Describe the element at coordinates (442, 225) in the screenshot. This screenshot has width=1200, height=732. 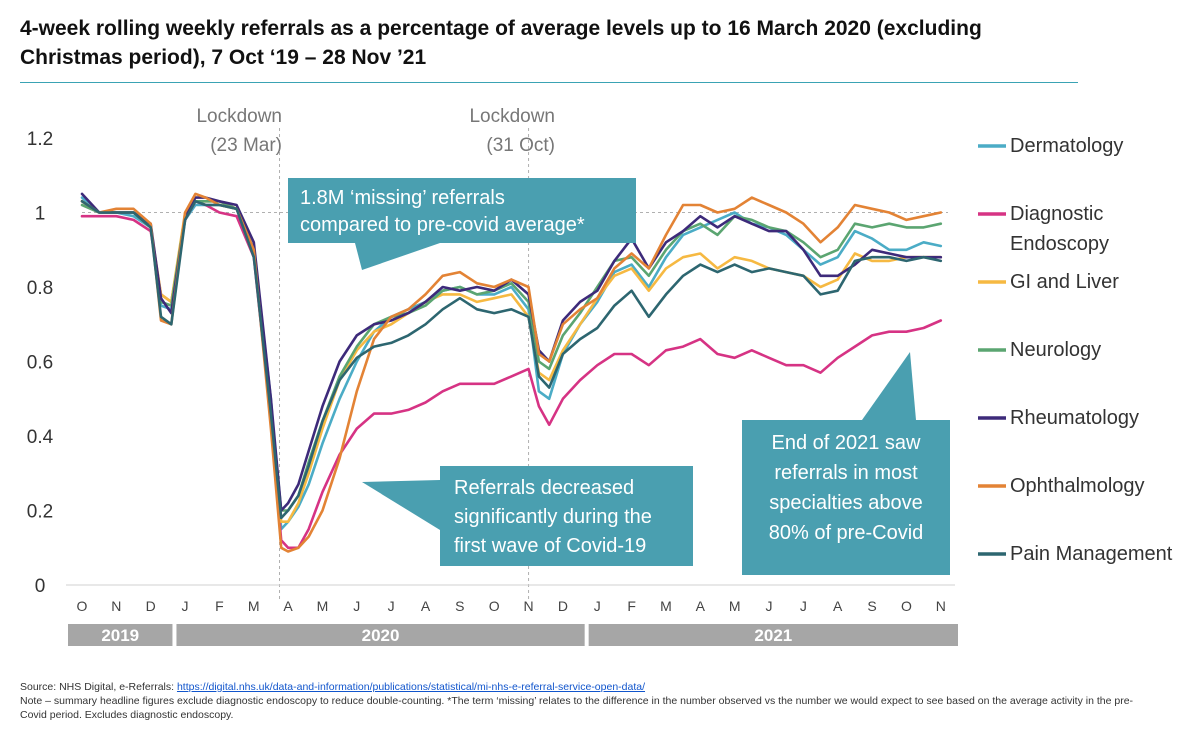
I see `missing-callout-text: compared to pre-covid average*` at that location.